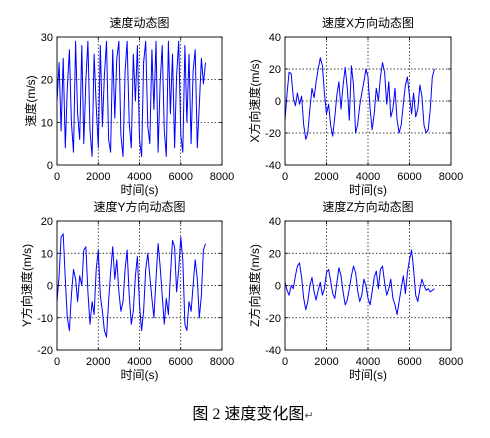 The height and width of the screenshot is (438, 490). What do you see at coordinates (139, 206) in the screenshot?
I see `chart-title: 速度Y方向动态图` at bounding box center [139, 206].